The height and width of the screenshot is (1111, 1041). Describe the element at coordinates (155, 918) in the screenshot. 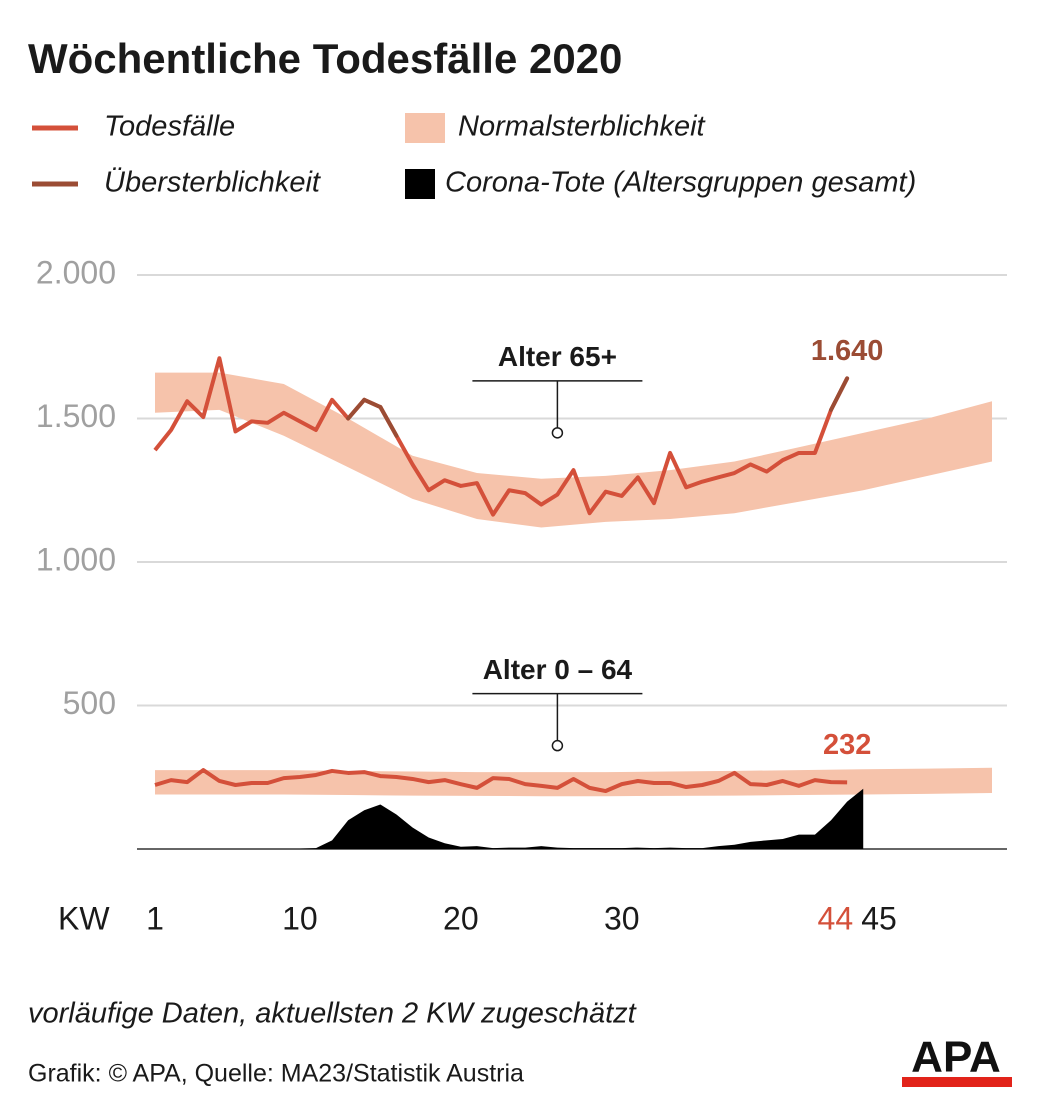

I see `x-tick-label: 1` at that location.